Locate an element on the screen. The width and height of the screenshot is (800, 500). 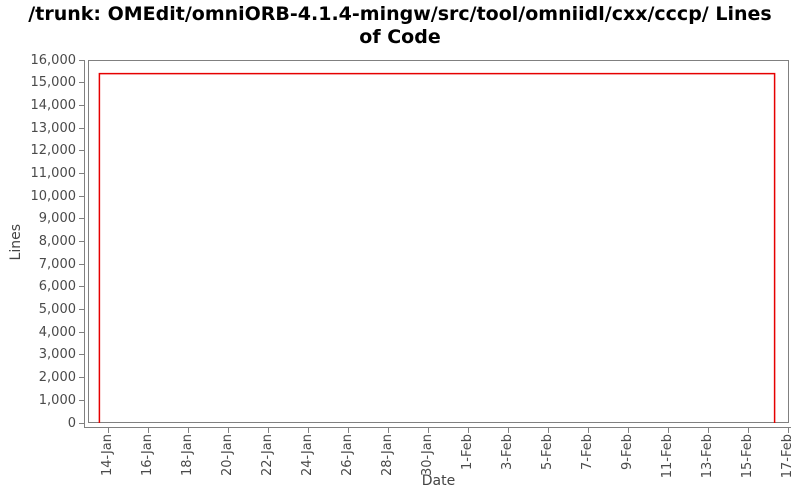
x-tick-label: 9-Feb is located at coordinates (627, 452).